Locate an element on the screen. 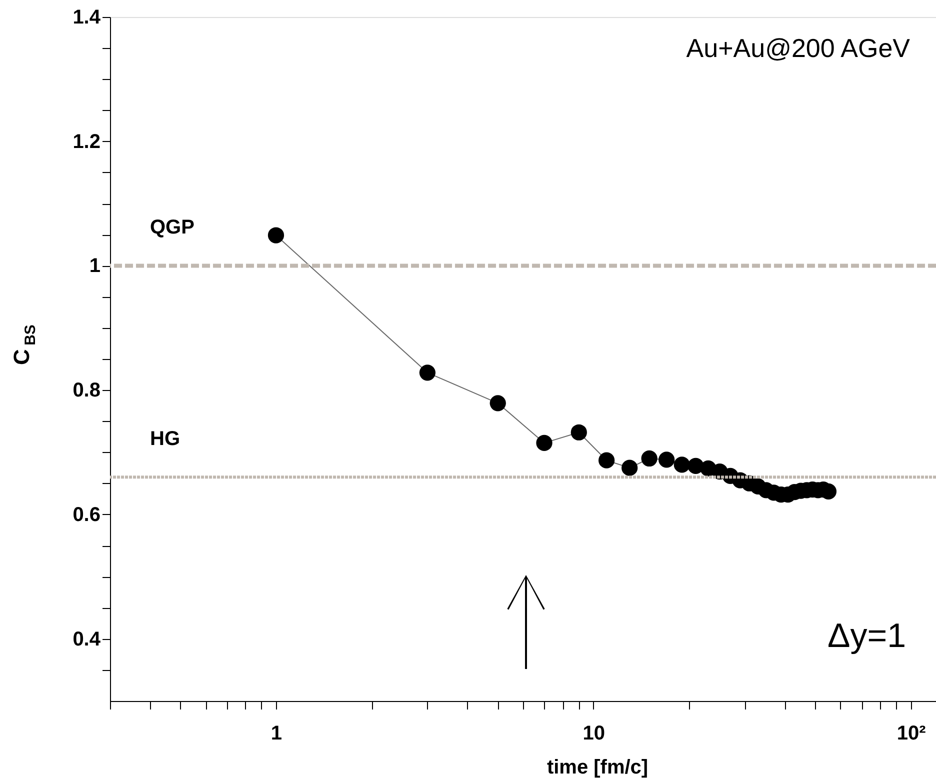 Image resolution: width=936 pixels, height=781 pixels. y-tick-label: 0.6 is located at coordinates (86, 515).